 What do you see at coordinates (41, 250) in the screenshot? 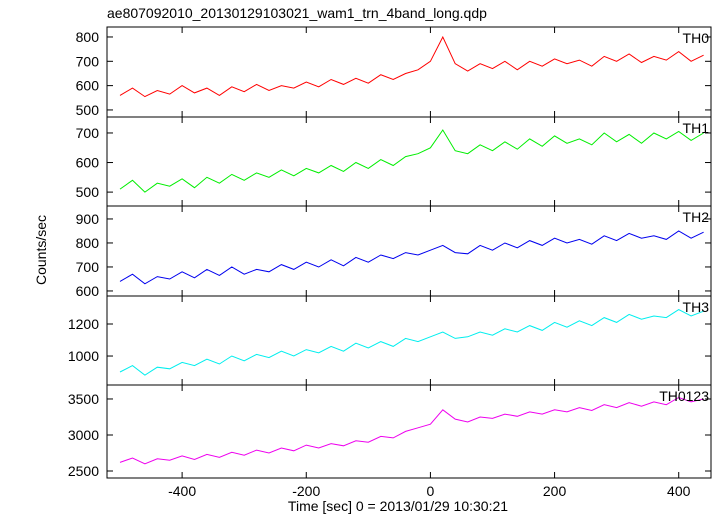
I see `y-axis-label: Counts/sec` at bounding box center [41, 250].